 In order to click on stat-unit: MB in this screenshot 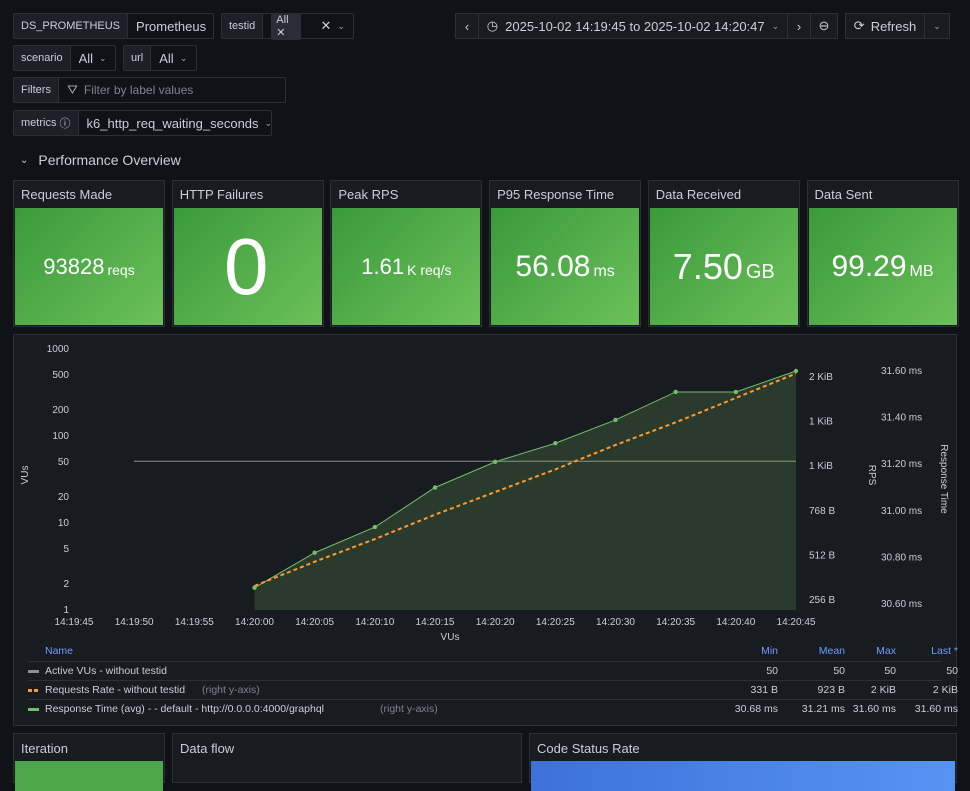, I will do `click(921, 271)`.